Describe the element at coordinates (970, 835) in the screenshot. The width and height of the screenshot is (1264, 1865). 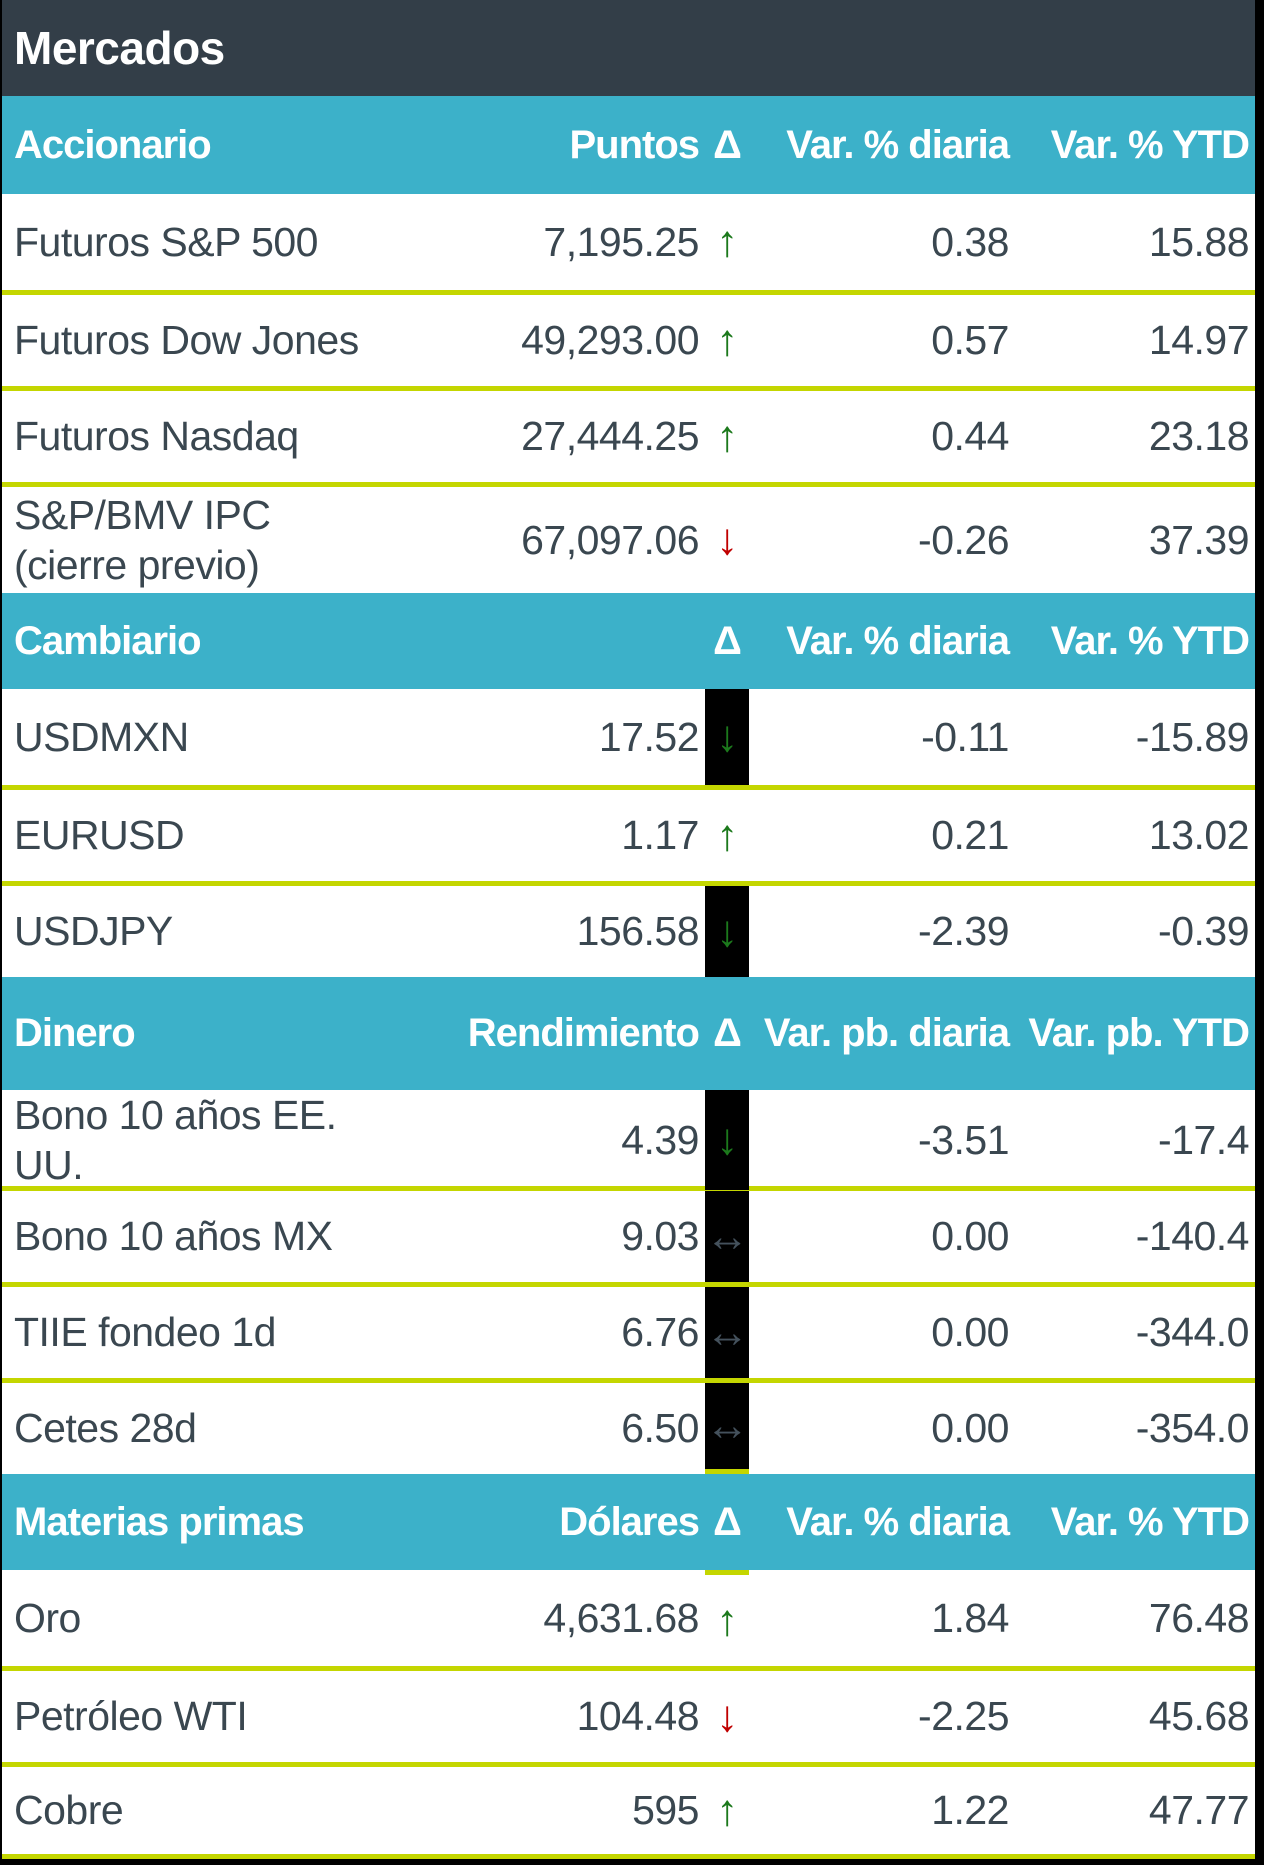
I see `daily-change: 0.21` at that location.